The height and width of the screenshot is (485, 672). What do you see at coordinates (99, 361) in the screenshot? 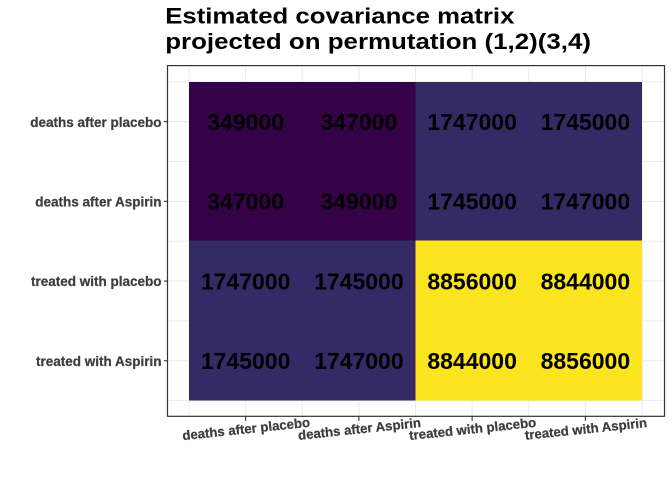
I see `svg-text: treated with Aspirin` at bounding box center [99, 361].